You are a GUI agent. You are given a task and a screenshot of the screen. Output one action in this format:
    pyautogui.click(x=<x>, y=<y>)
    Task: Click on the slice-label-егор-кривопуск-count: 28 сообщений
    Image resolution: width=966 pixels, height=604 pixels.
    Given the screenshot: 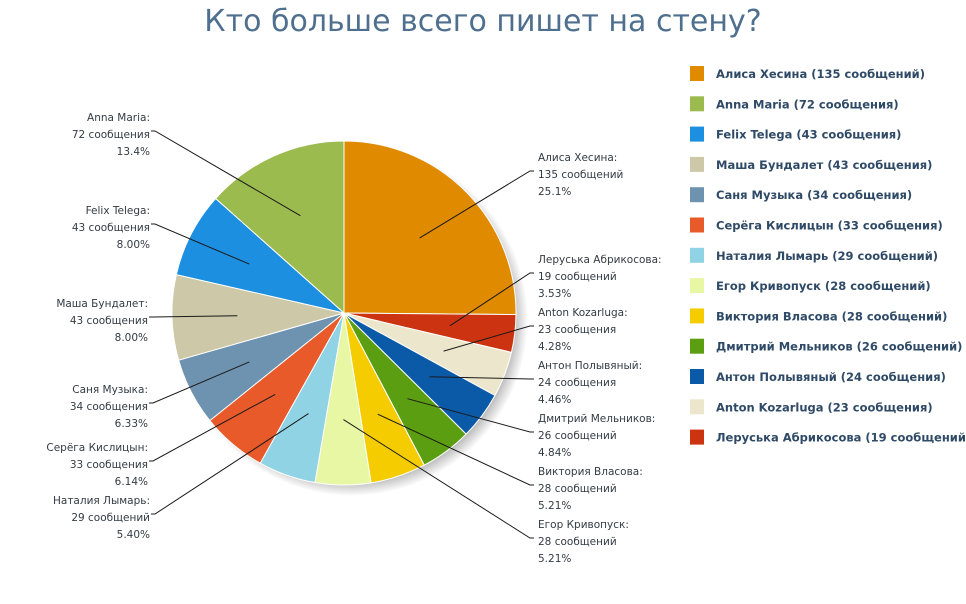 What is the action you would take?
    pyautogui.click(x=577, y=542)
    